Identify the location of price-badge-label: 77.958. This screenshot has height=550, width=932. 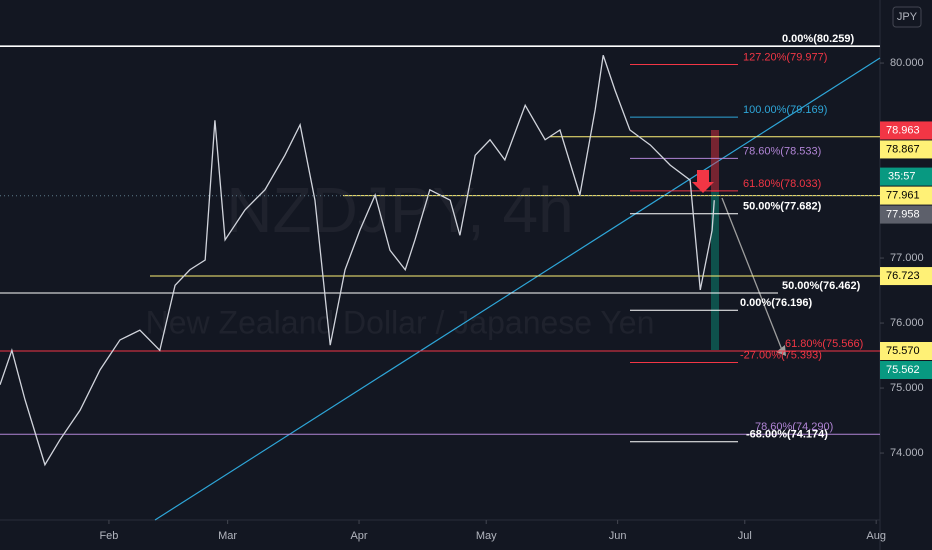
(903, 214).